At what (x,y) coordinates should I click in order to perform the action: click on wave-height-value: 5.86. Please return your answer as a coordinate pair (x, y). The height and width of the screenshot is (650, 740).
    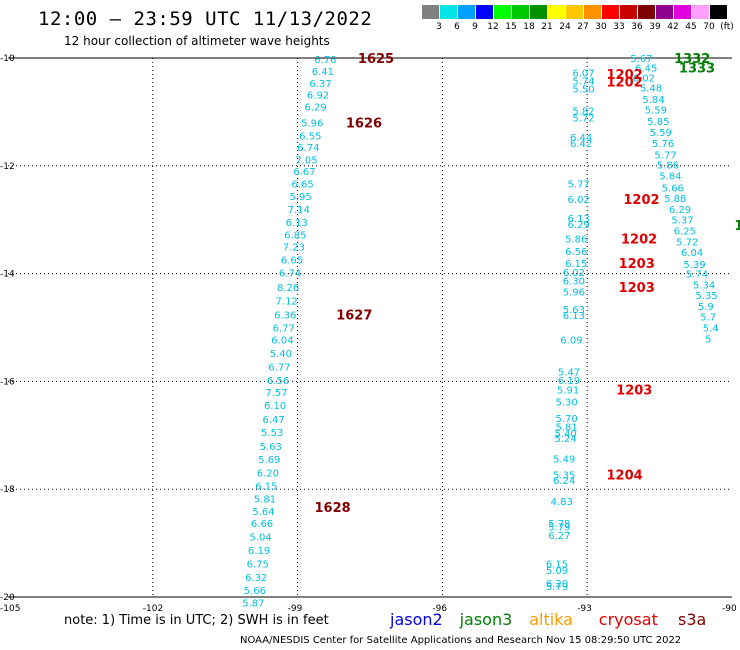
    Looking at the image, I should click on (576, 240).